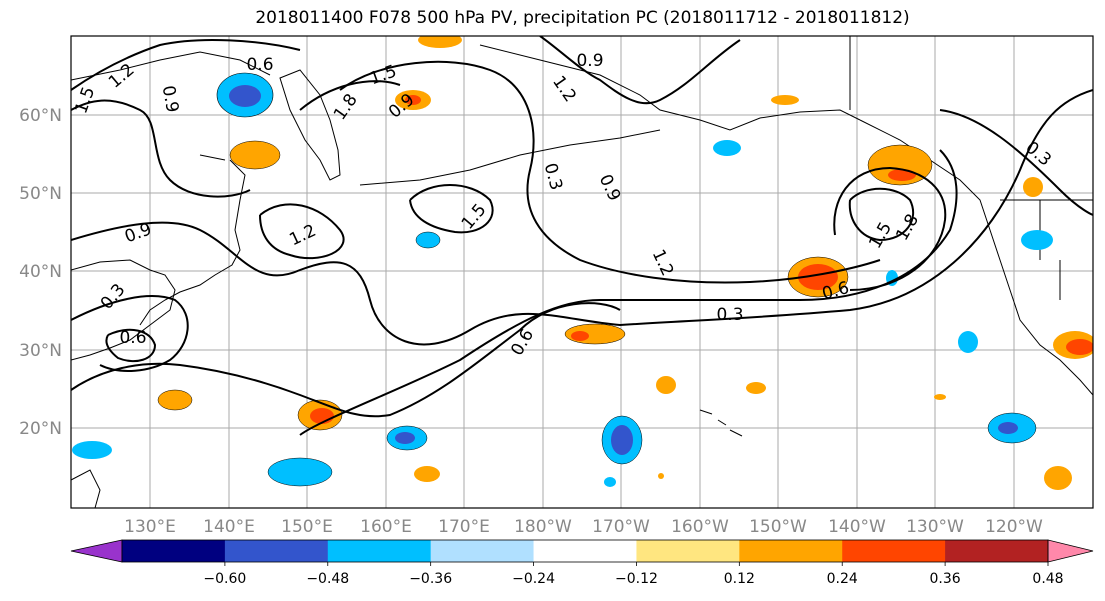 This screenshot has height=601, width=1105. Describe the element at coordinates (464, 527) in the screenshot. I see `lon-label: 170°E` at that location.